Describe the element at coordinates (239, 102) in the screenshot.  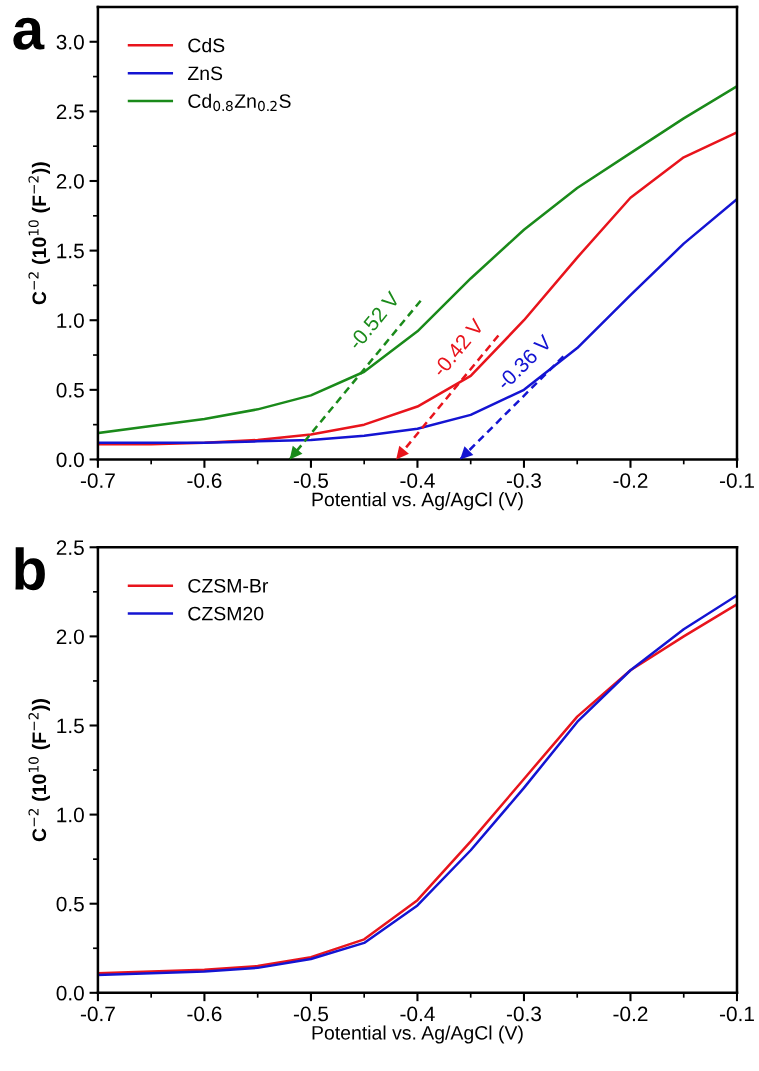
I see `legend-label: Cd$_{0.8}$Zn$_{0.2}$S` at that location.